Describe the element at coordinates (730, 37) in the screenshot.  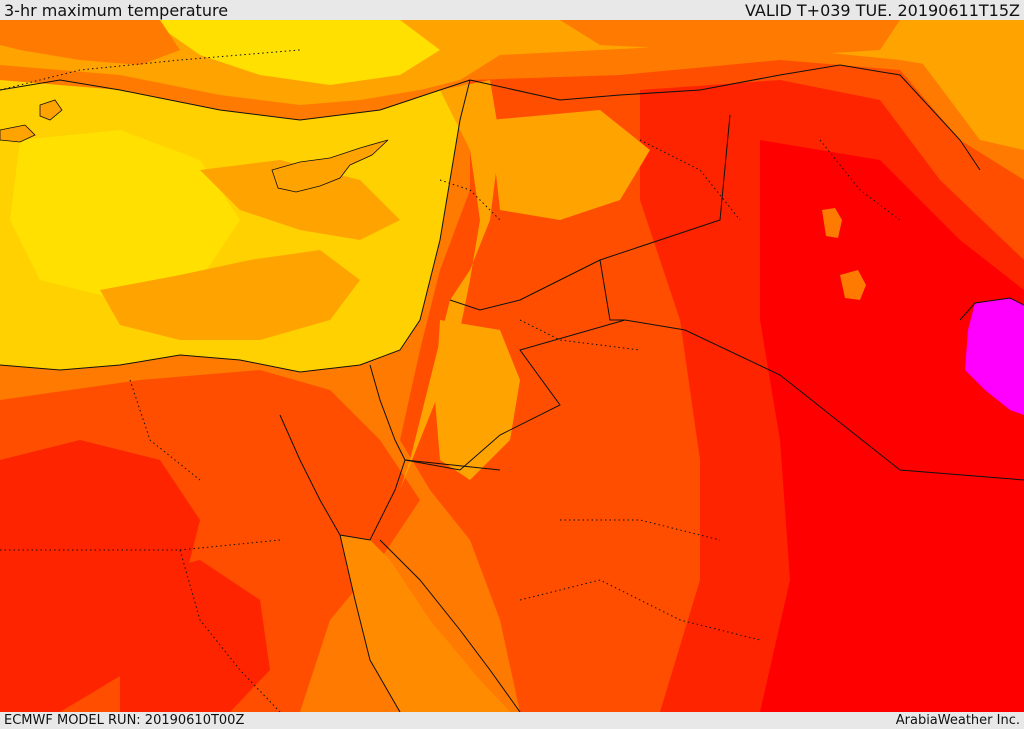
I see `anatolia-hot-strip-east` at that location.